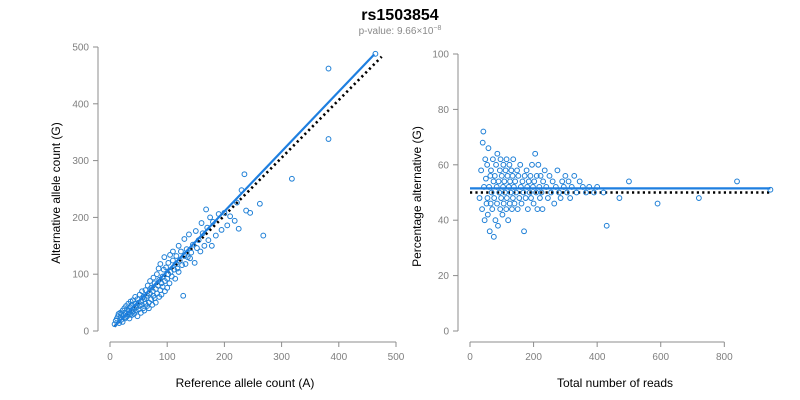 Image resolution: width=800 pixels, height=400 pixels. What do you see at coordinates (56, 192) in the screenshot?
I see `chart1-y-axis-label: Alternative allele count (G)` at bounding box center [56, 192].